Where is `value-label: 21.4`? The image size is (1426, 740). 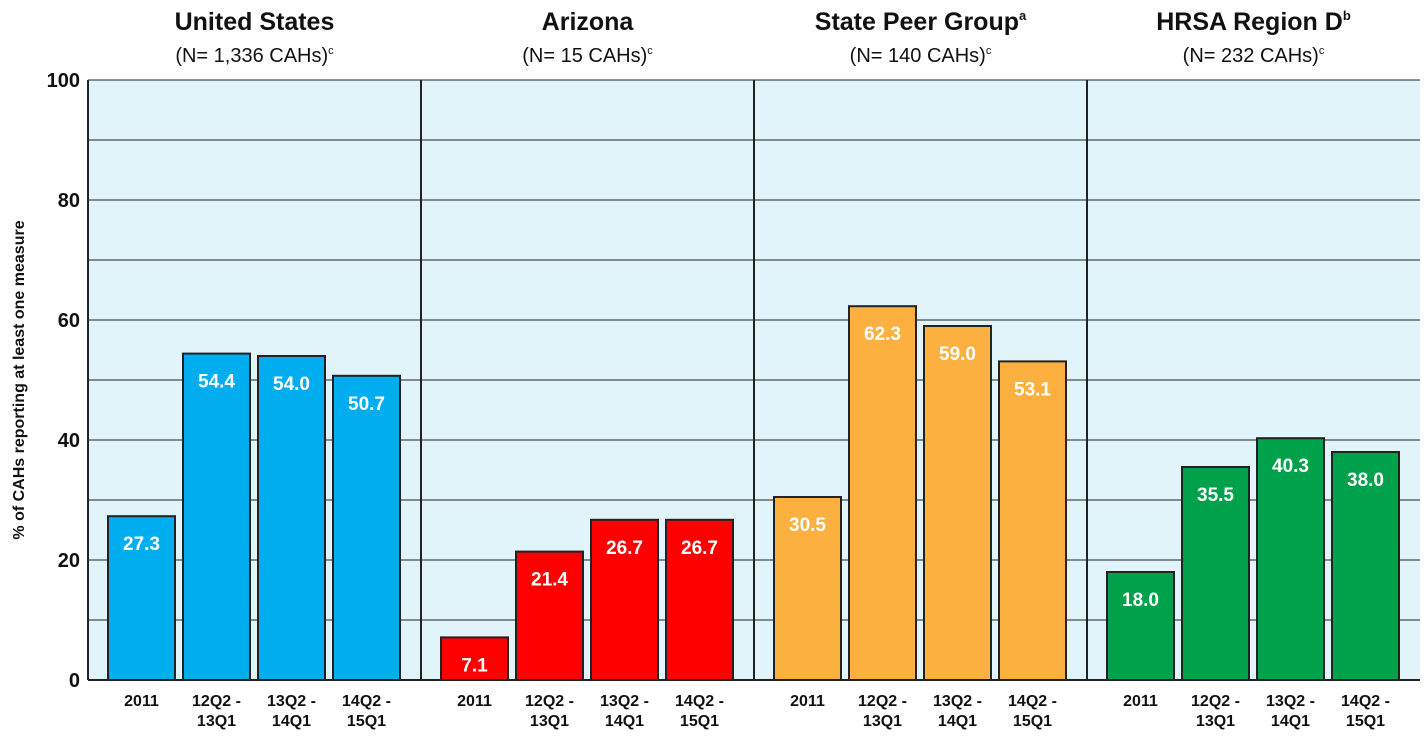
value-label: 21.4 is located at coordinates (549, 580).